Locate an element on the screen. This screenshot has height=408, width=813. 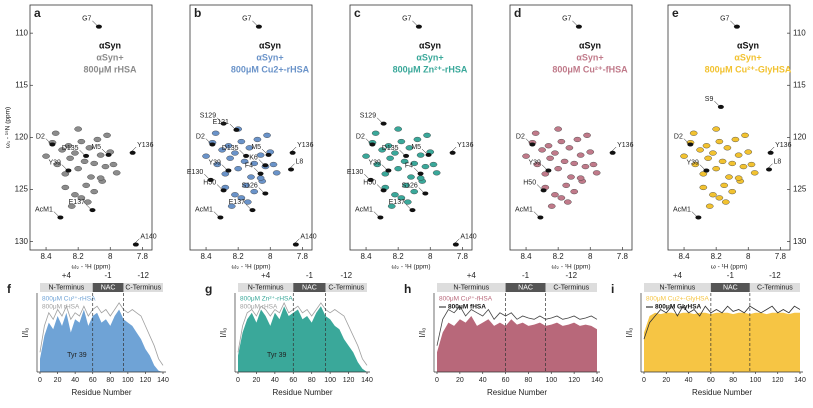
peak-label: S126 is located at coordinates (409, 186).